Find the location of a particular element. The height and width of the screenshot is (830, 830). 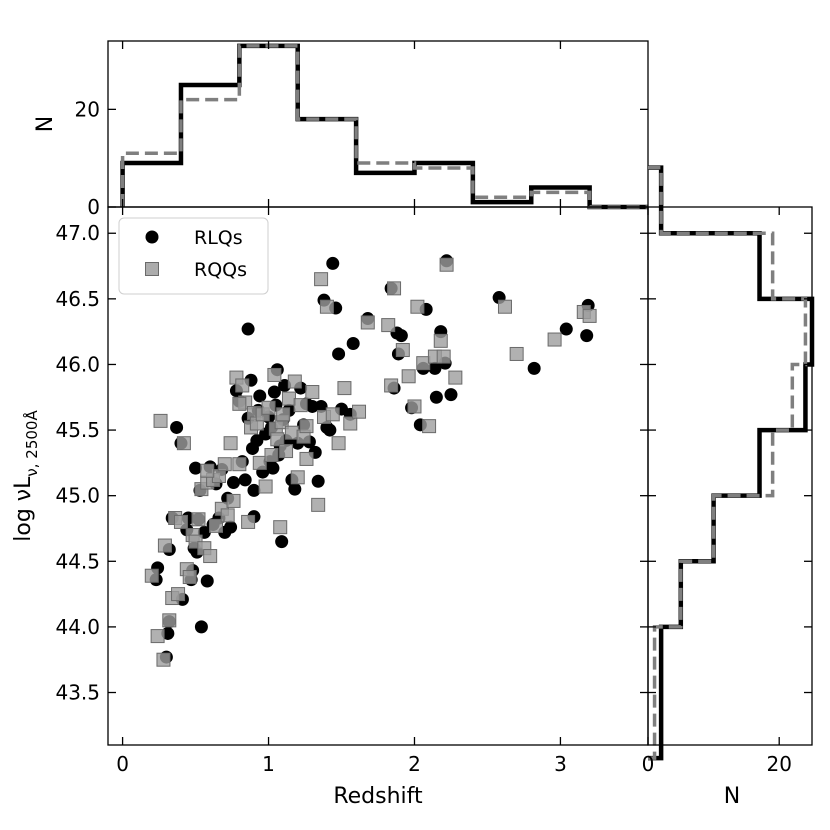

y-tick-label: 44.0 is located at coordinates (77, 627).